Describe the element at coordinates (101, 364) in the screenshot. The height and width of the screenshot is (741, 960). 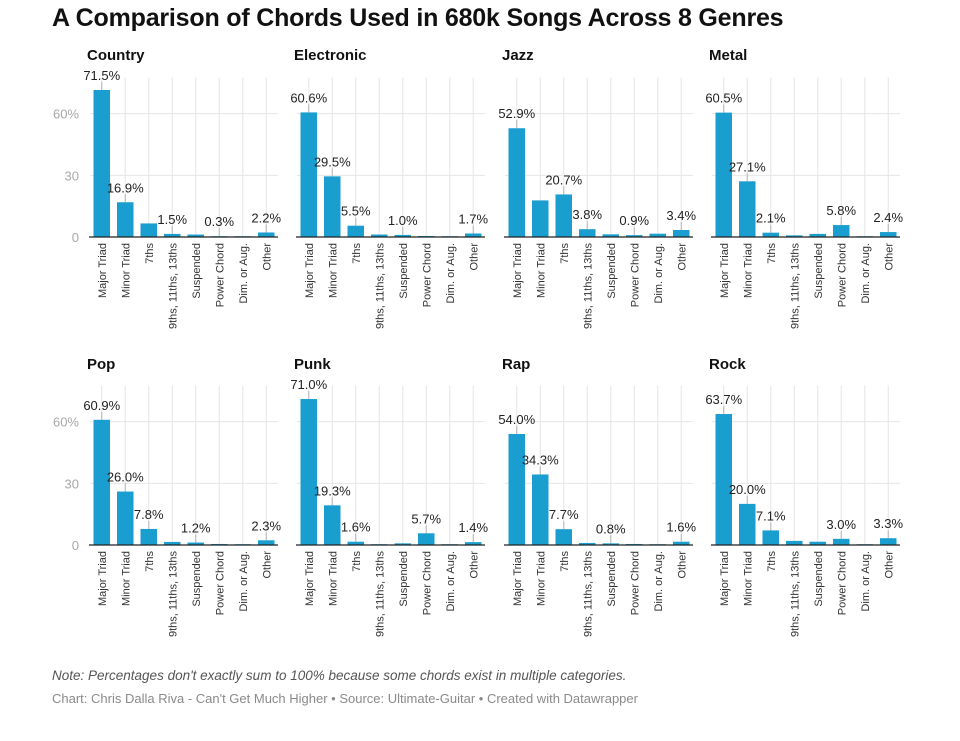
I see `pop-panel-title: Pop` at that location.